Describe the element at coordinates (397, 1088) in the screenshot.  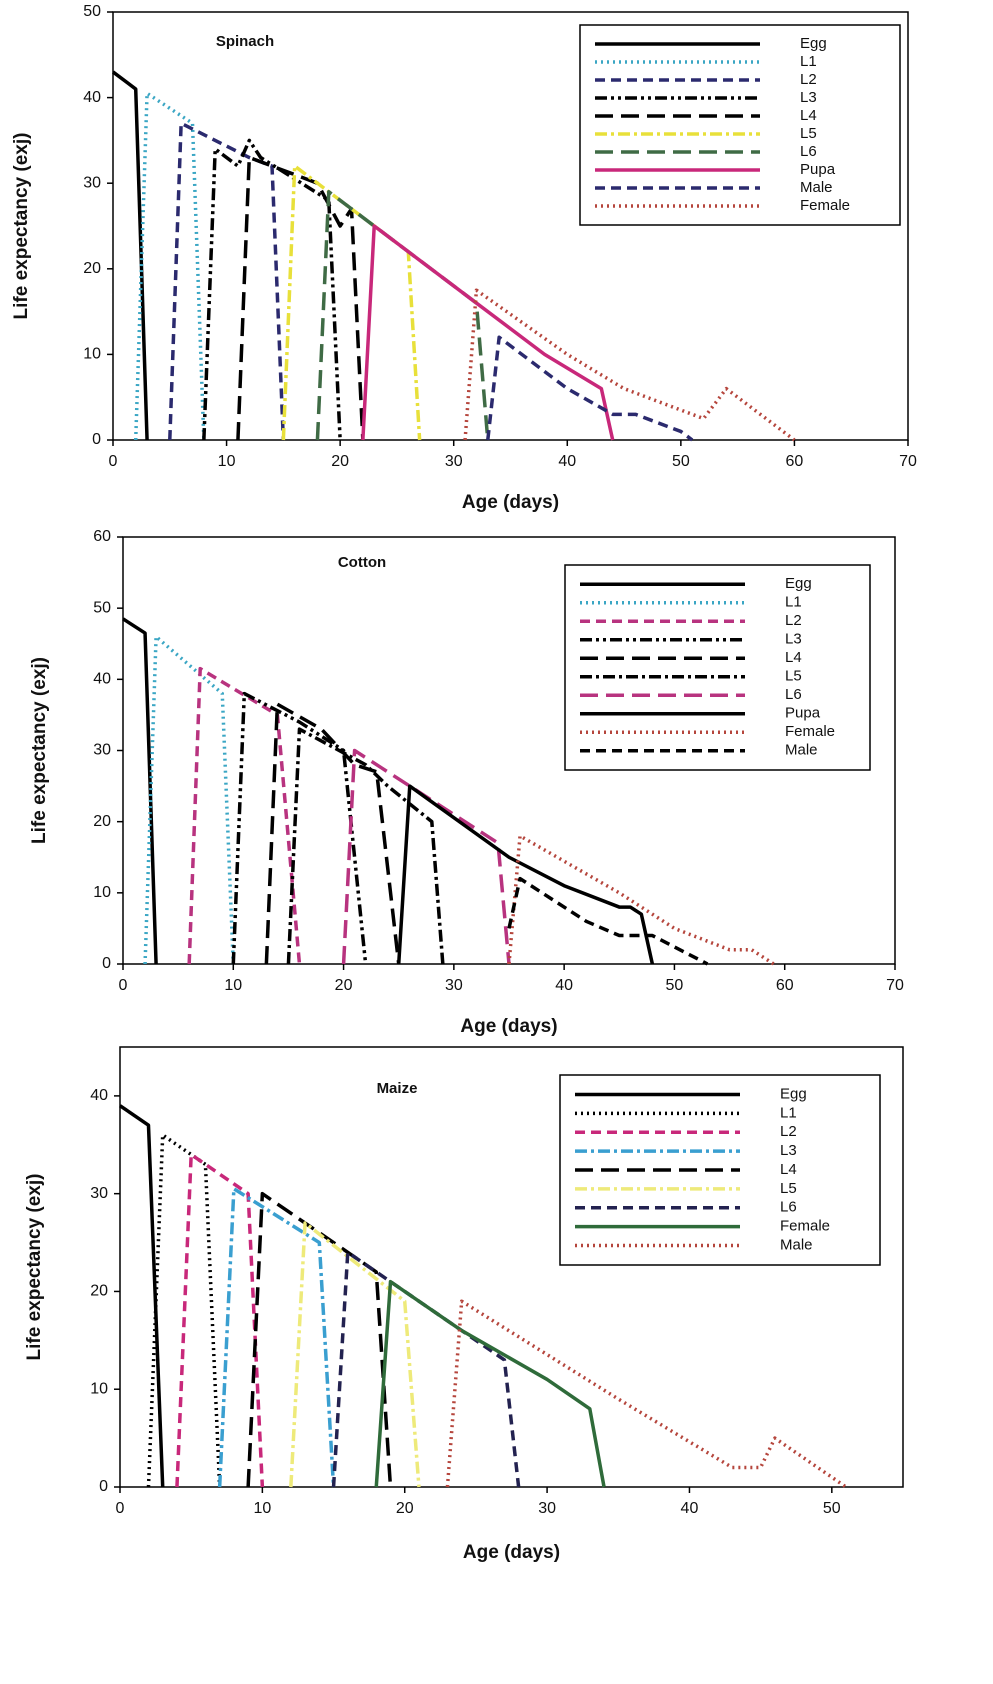
I see `chart-title: Maize` at that location.